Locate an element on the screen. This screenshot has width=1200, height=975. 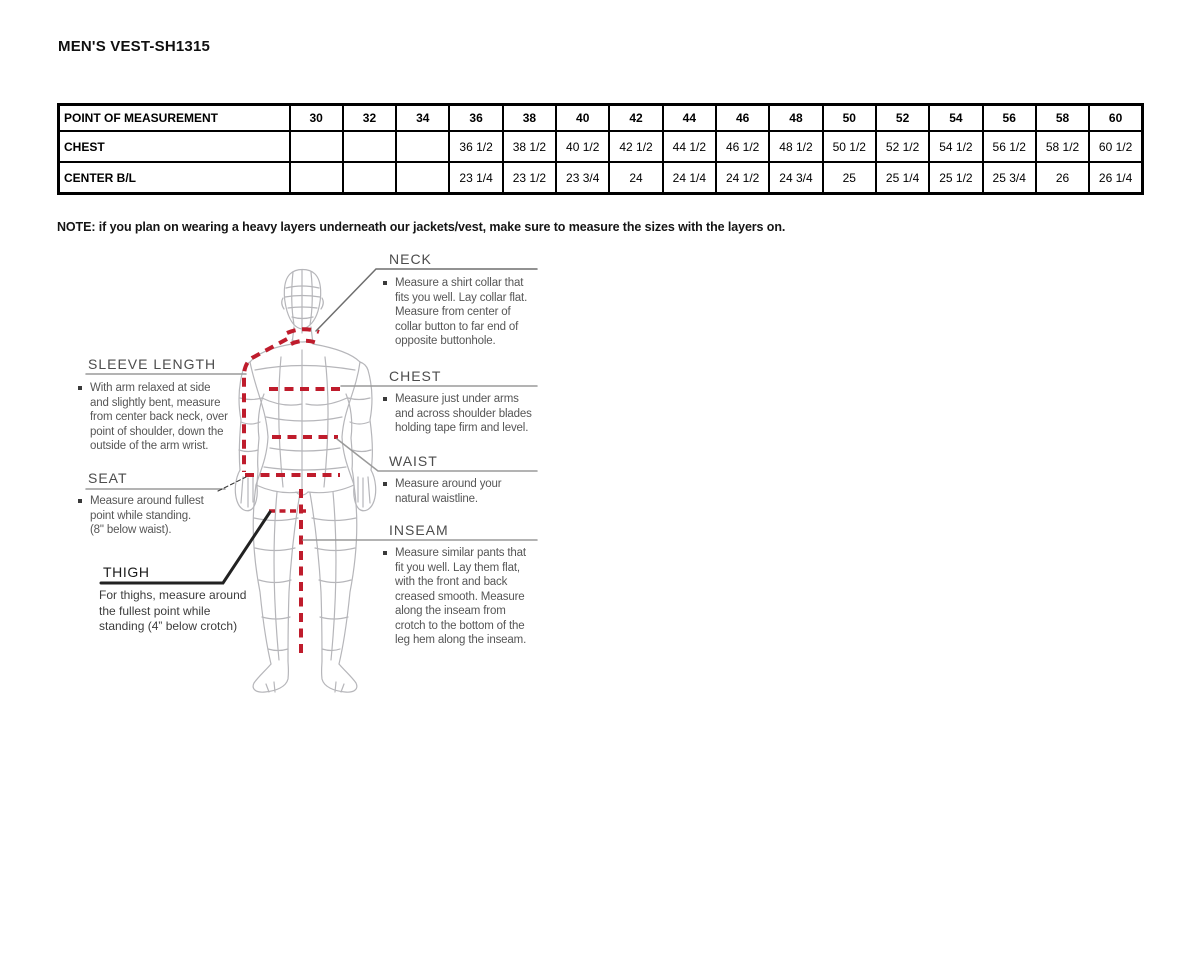
thigh-section-title: THIGH is located at coordinates (126, 572).